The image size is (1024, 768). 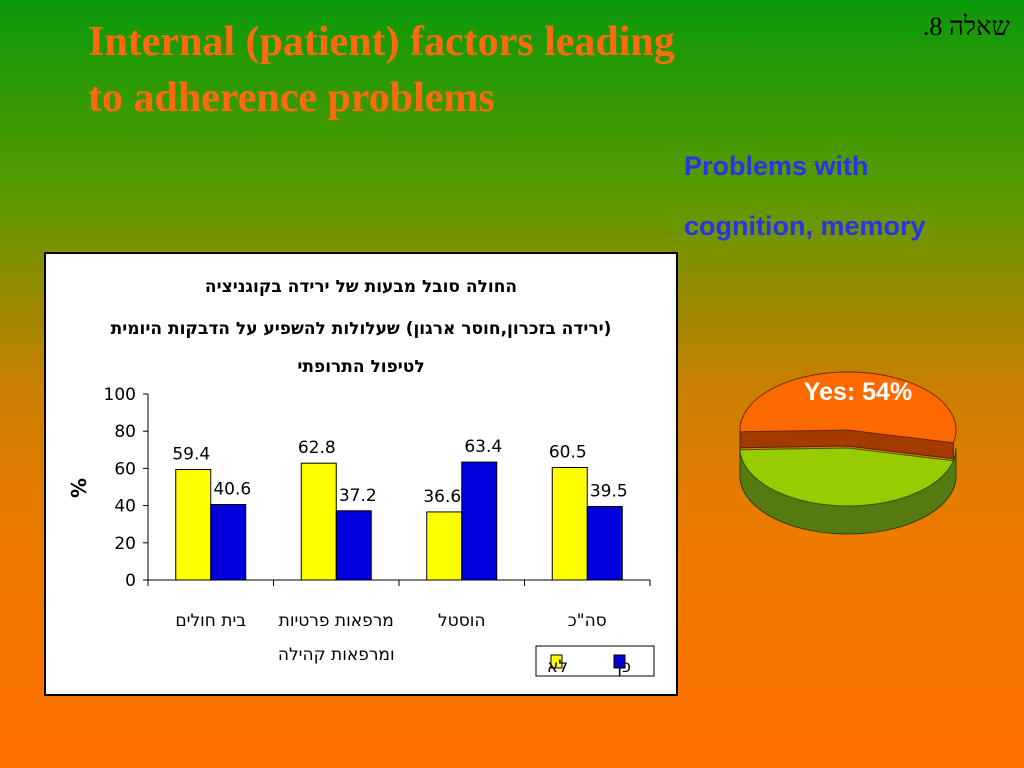 I want to click on data-label: 60.5, so click(x=568, y=452).